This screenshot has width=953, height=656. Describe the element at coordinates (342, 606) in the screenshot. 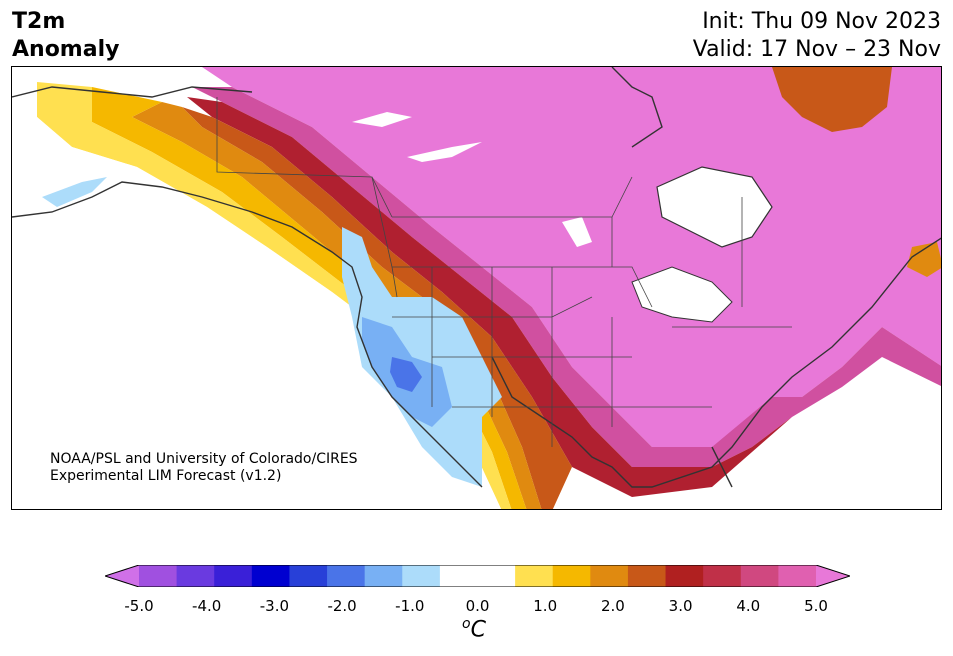

I see `colorbar-tick-label: -2.0` at that location.